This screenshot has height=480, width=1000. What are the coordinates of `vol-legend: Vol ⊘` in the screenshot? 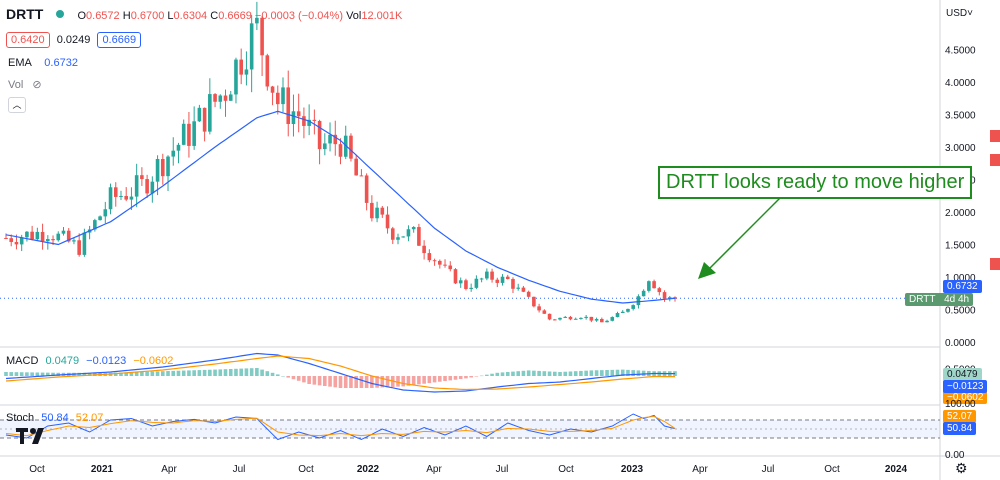 It's located at (25, 84).